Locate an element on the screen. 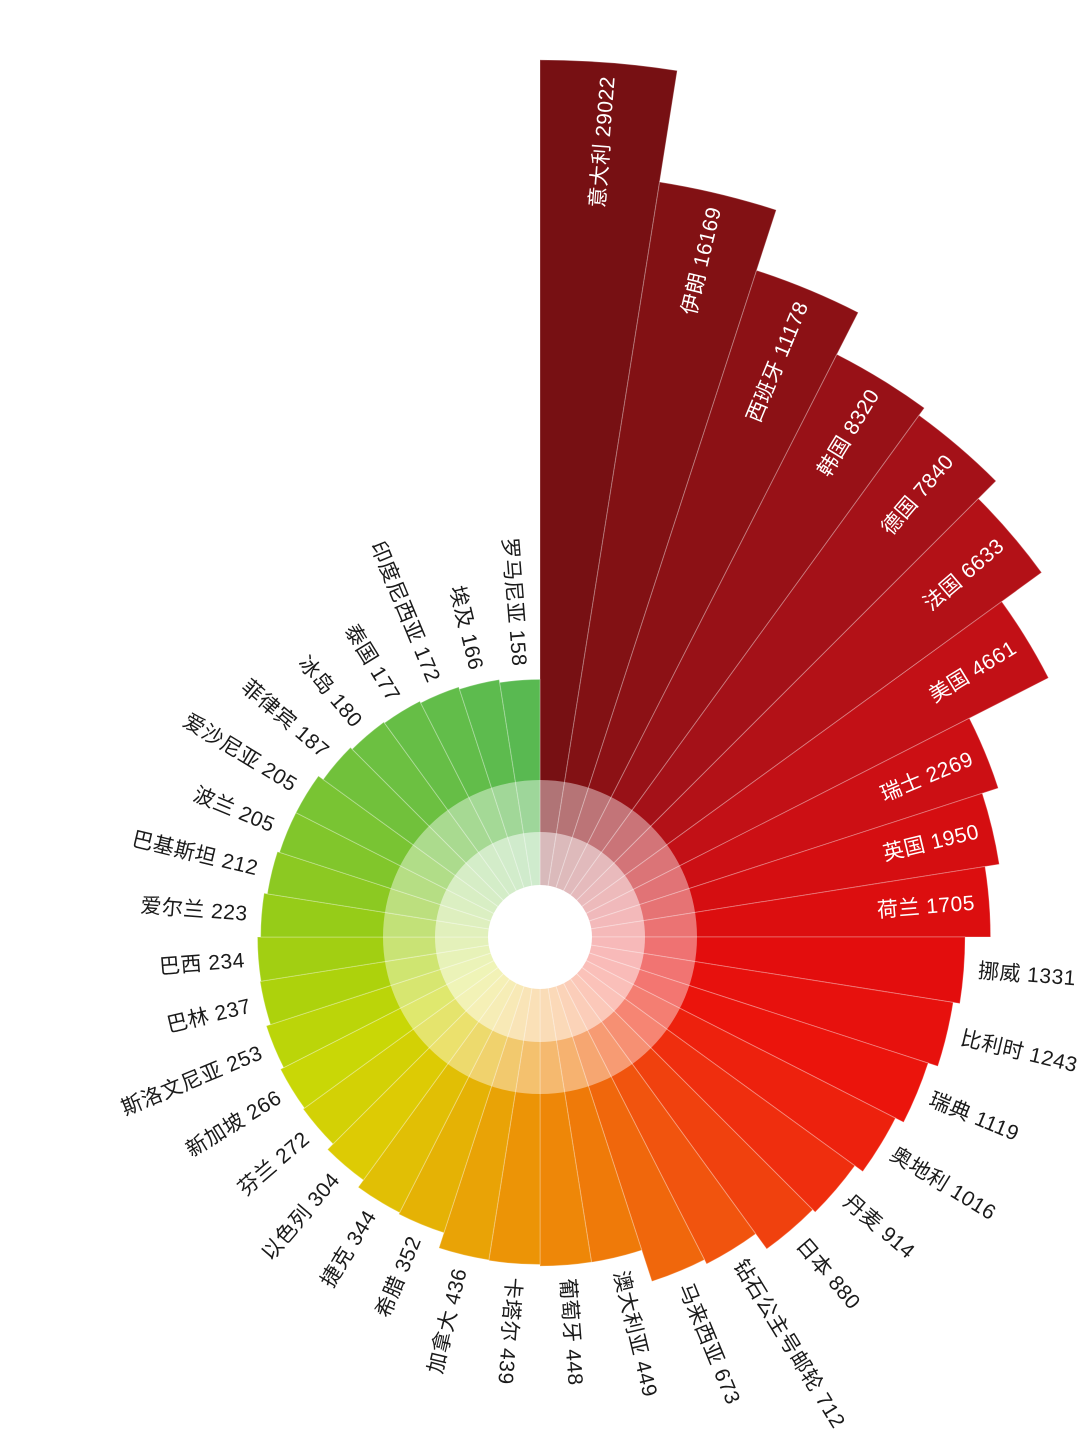 The width and height of the screenshot is (1080, 1440). sector-英国 is located at coordinates (769, 865).